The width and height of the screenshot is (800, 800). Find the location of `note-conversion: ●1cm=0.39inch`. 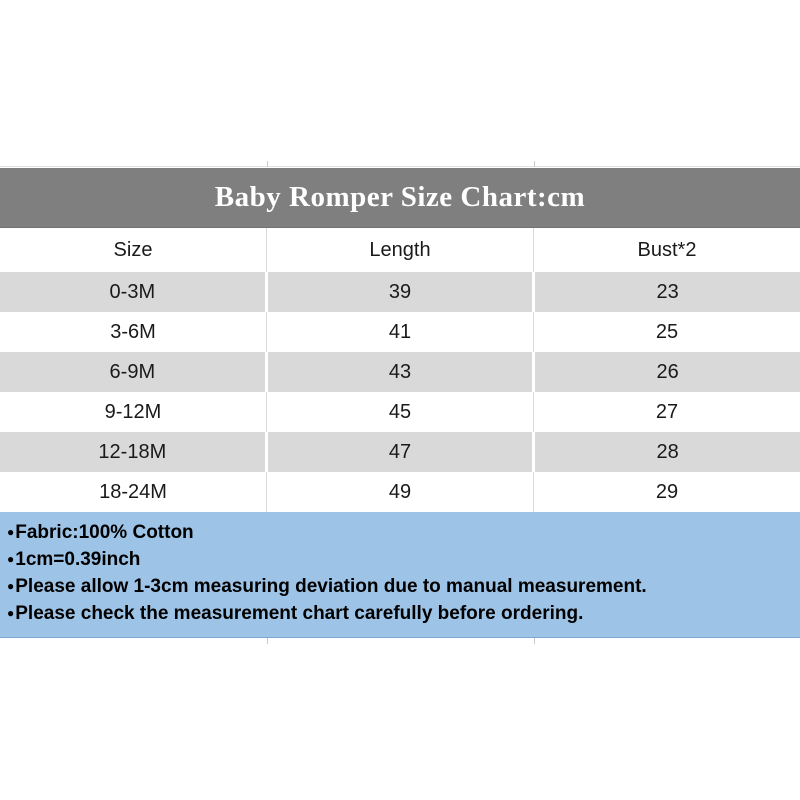

note-conversion: ●1cm=0.39inch is located at coordinates (399, 559).